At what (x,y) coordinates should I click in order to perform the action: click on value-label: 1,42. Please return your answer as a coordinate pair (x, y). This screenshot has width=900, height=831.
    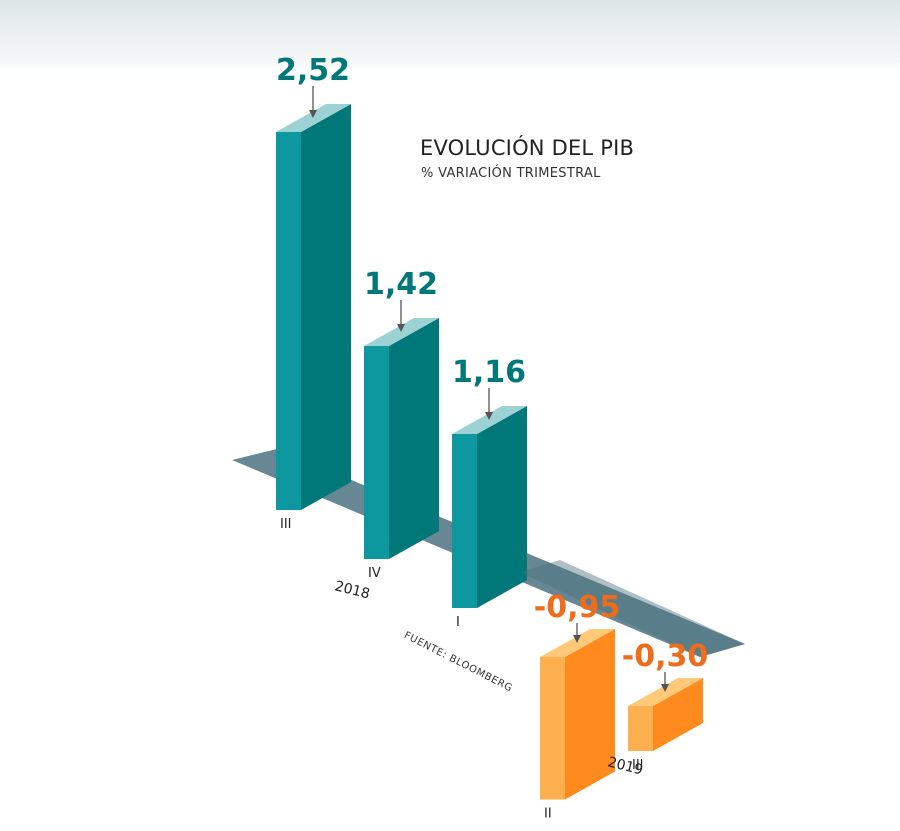
    Looking at the image, I should click on (401, 284).